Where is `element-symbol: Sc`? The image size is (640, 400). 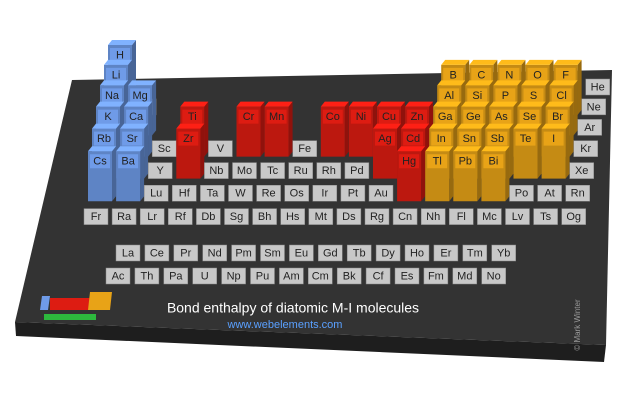 element-symbol: Sc is located at coordinates (164, 149).